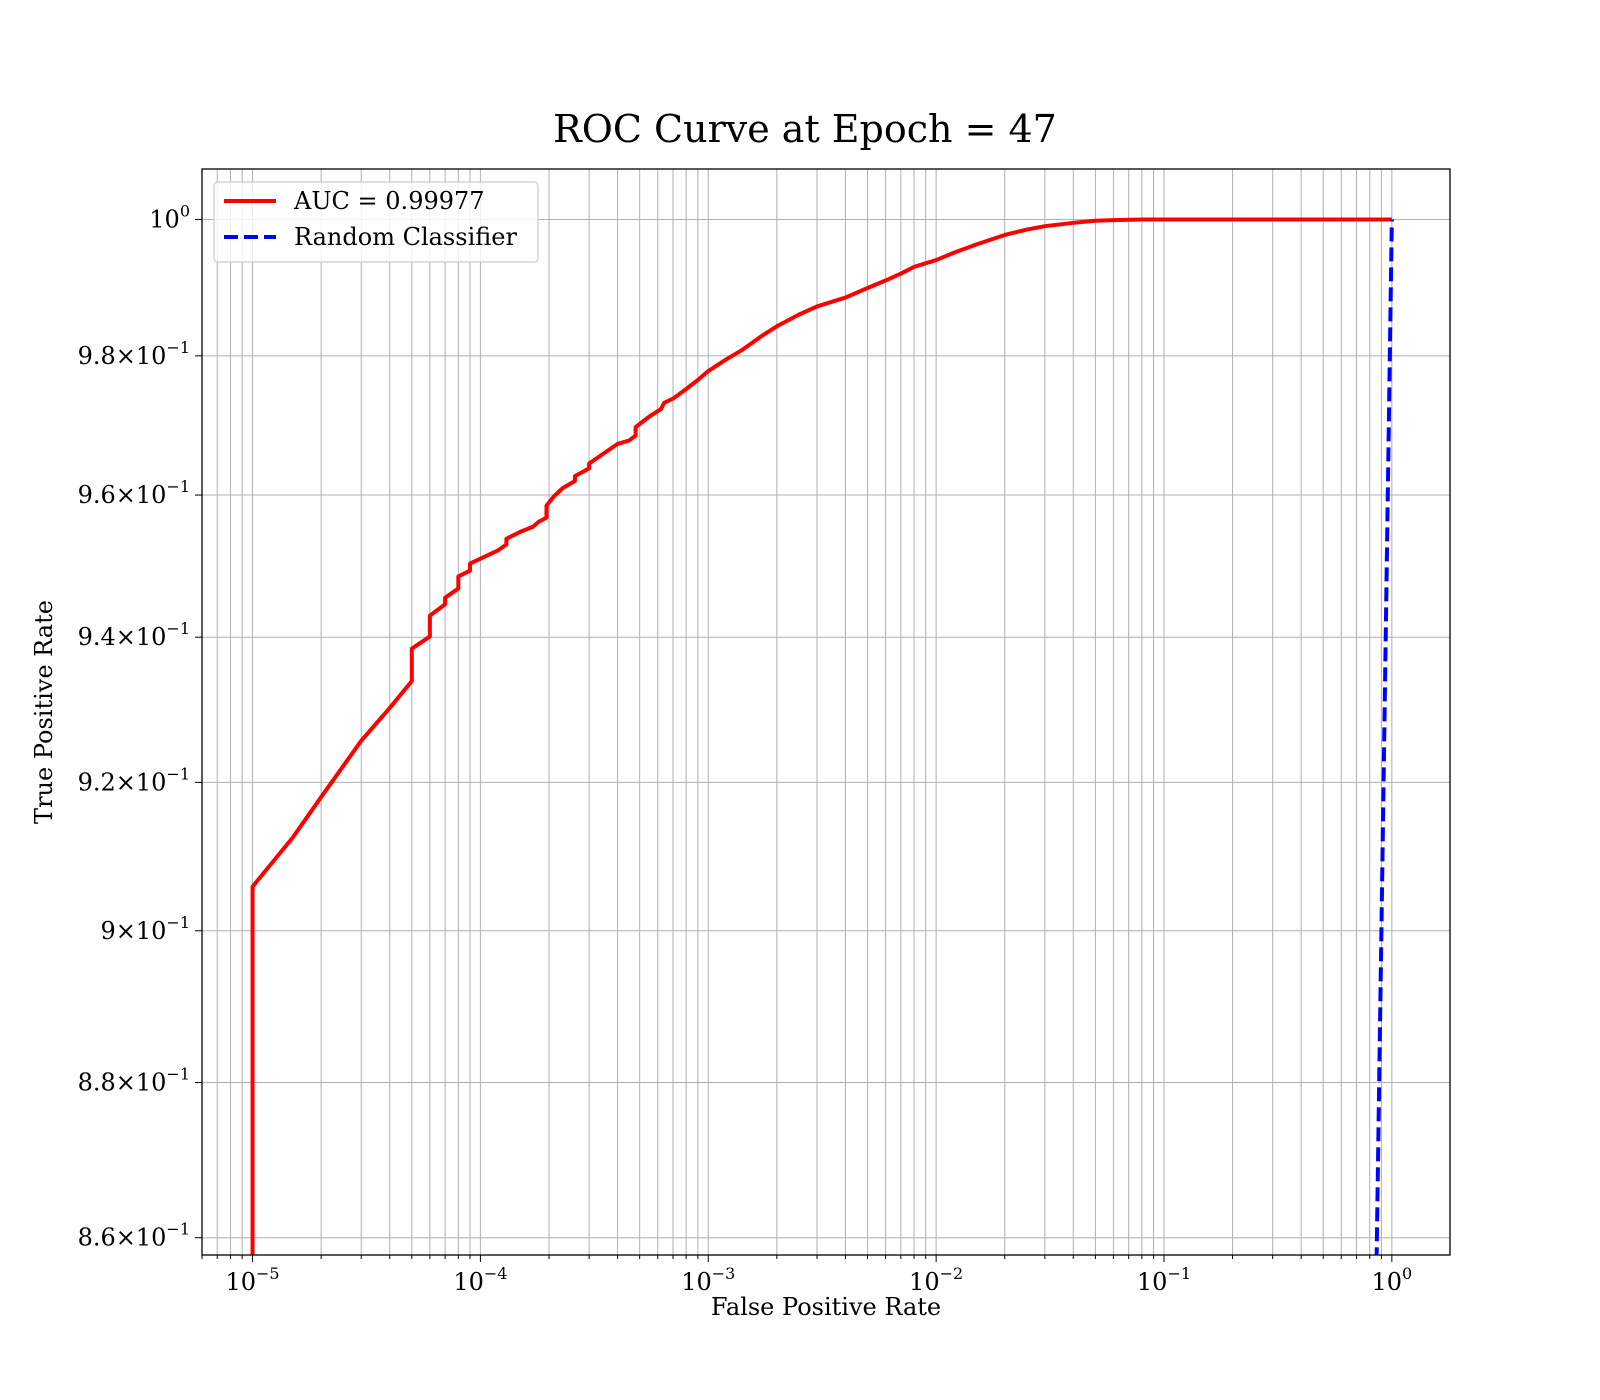  Describe the element at coordinates (480, 1280) in the screenshot. I see `x-tick-label: 10⁻⁴` at that location.